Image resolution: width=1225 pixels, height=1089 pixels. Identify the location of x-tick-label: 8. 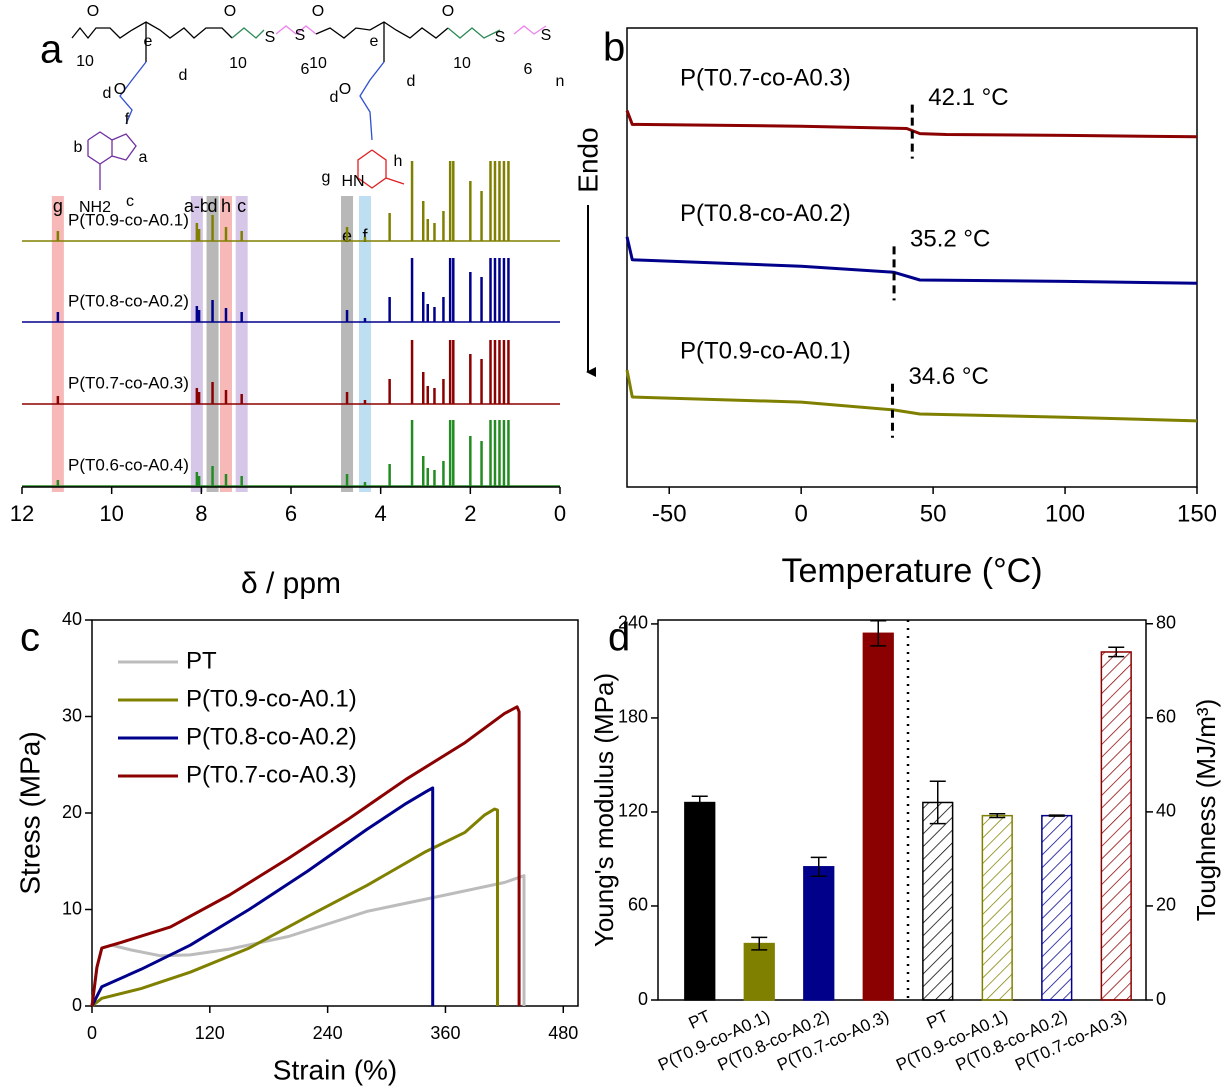
(201, 513).